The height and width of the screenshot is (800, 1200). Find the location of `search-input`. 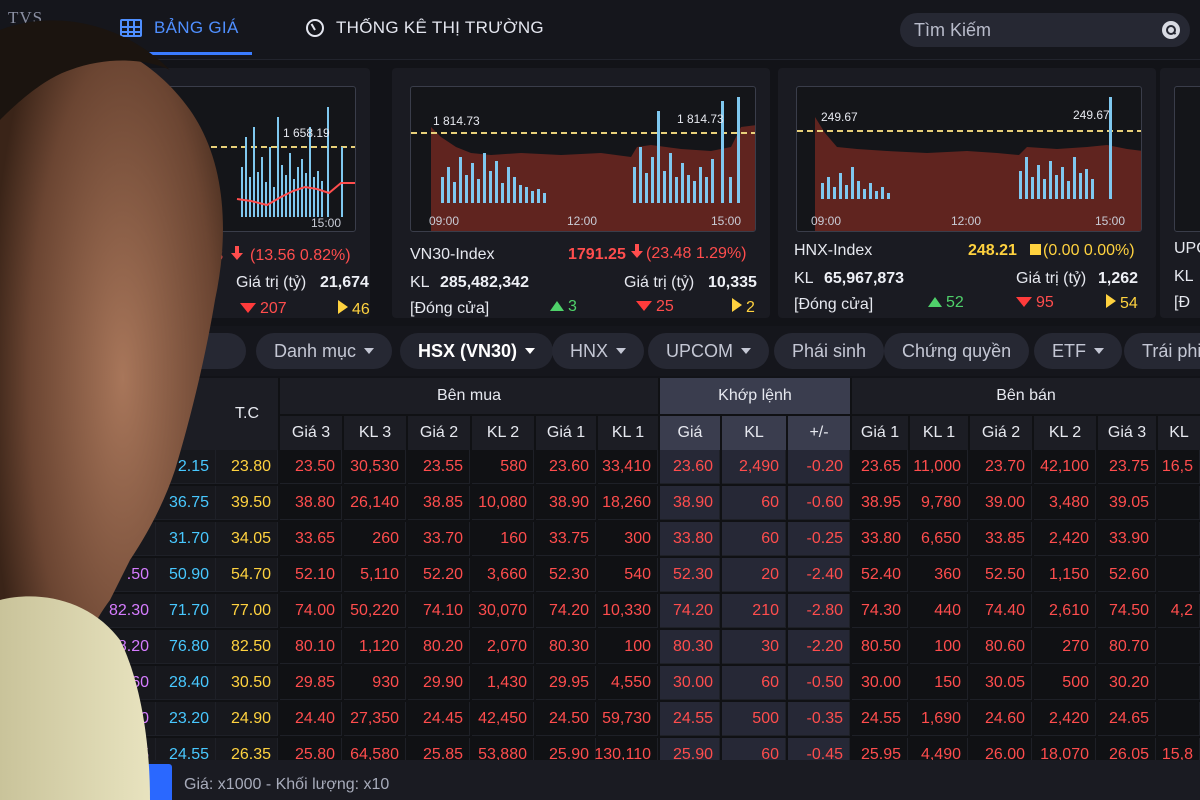

search-input is located at coordinates (1029, 30).